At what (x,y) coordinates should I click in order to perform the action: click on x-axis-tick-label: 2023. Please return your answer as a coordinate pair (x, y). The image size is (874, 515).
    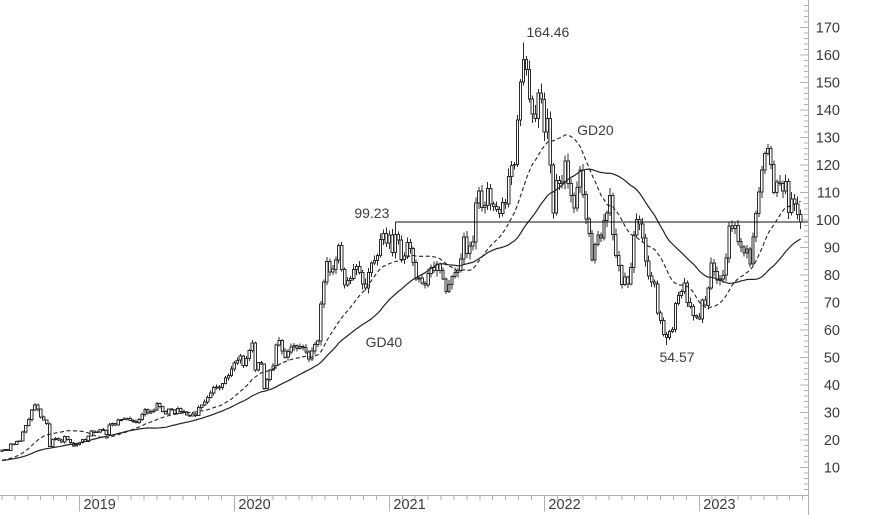
    Looking at the image, I should click on (719, 505).